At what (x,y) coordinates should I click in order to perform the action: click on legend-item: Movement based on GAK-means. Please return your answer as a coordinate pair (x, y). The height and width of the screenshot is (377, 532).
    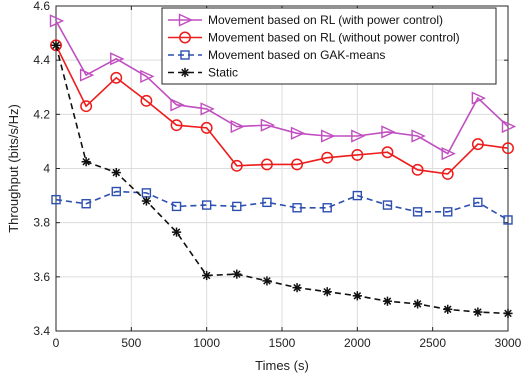
    Looking at the image, I should click on (276, 55).